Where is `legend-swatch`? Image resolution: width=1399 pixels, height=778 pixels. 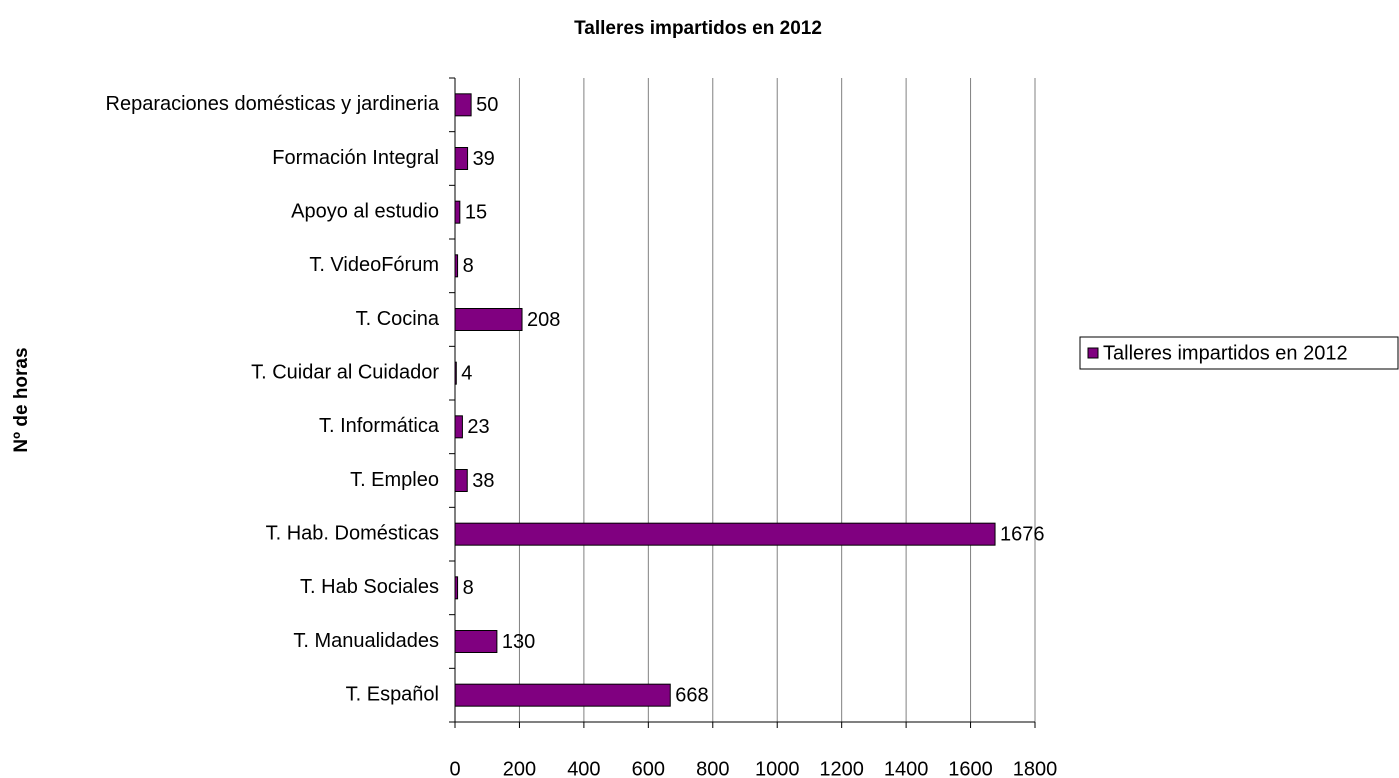 legend-swatch is located at coordinates (1093, 353).